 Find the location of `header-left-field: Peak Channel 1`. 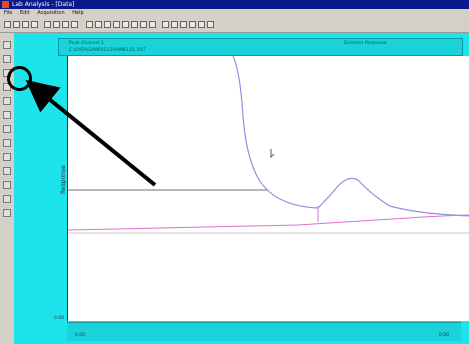

header-left-field: Peak Channel 1 is located at coordinates (86, 43).